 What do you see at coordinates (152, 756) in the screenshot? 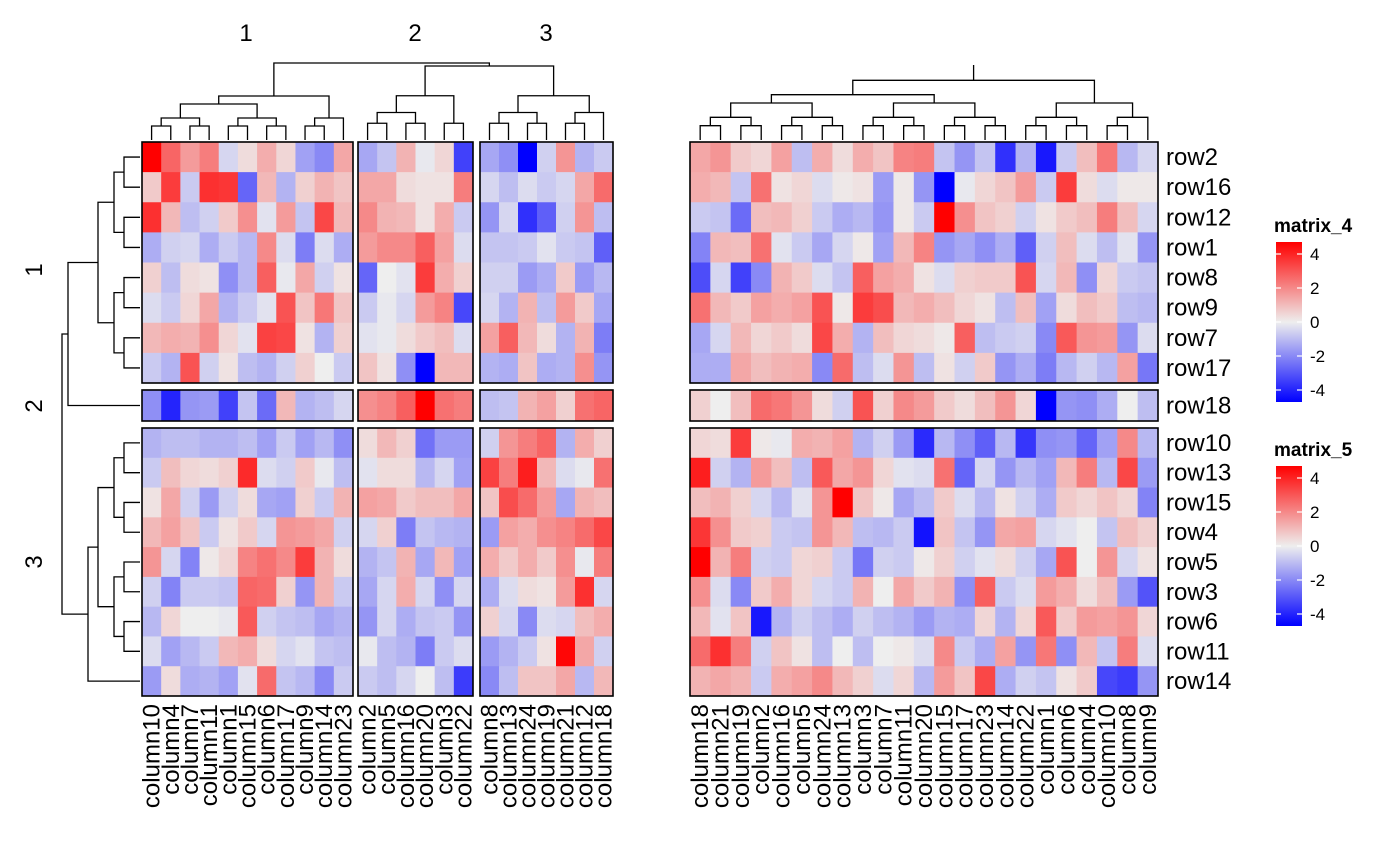
I see `column-label: column10` at bounding box center [152, 756].